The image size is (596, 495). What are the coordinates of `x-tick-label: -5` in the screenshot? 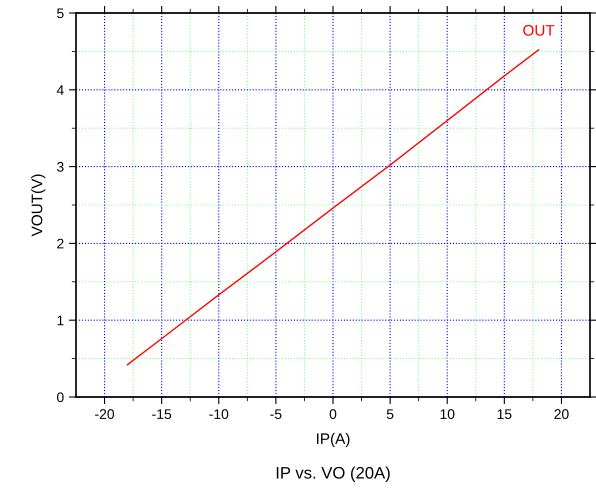 It's located at (276, 414).